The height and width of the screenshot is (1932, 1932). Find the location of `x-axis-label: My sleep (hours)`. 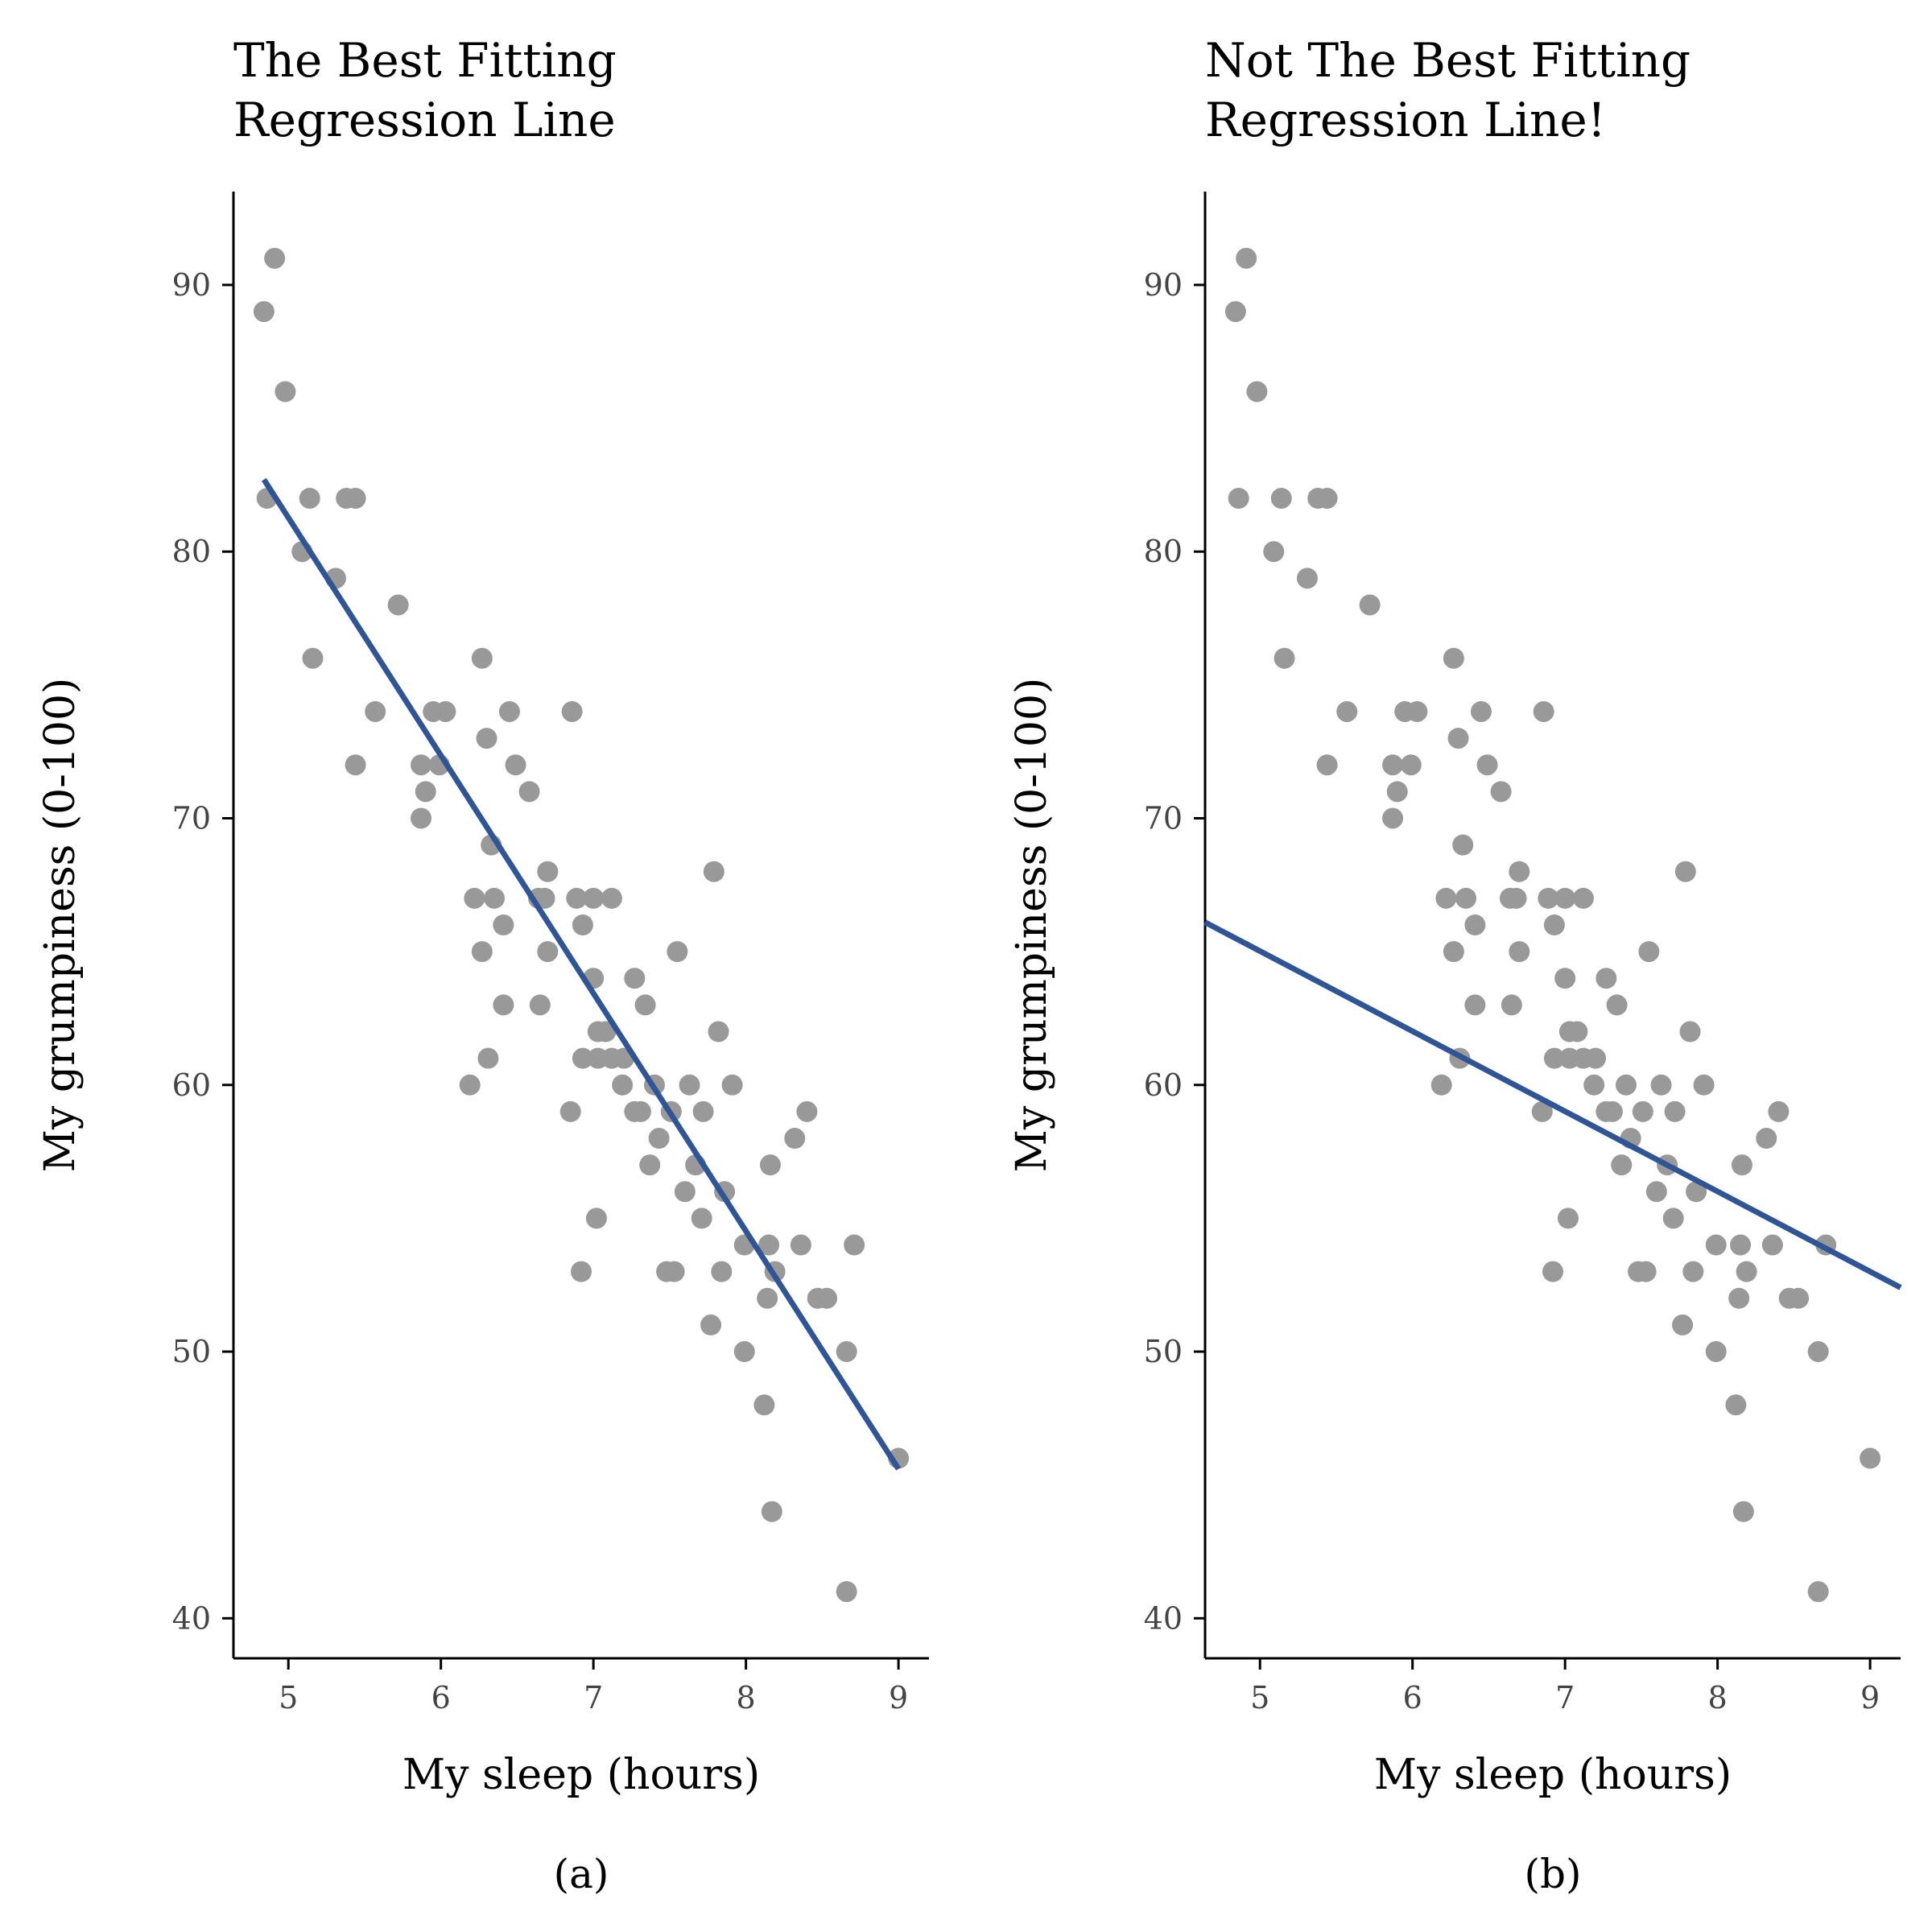

x-axis-label: My sleep (hours) is located at coordinates (1553, 1775).